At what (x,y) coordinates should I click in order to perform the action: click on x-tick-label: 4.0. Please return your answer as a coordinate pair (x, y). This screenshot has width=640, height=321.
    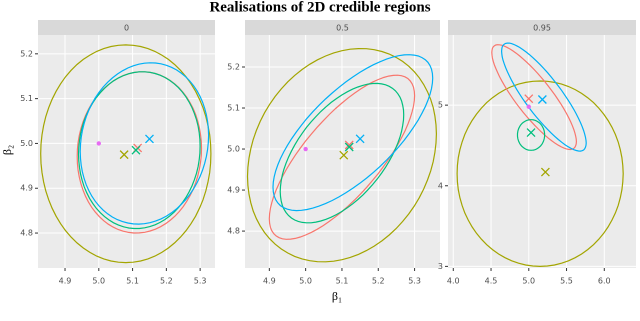
    Looking at the image, I should click on (453, 281).